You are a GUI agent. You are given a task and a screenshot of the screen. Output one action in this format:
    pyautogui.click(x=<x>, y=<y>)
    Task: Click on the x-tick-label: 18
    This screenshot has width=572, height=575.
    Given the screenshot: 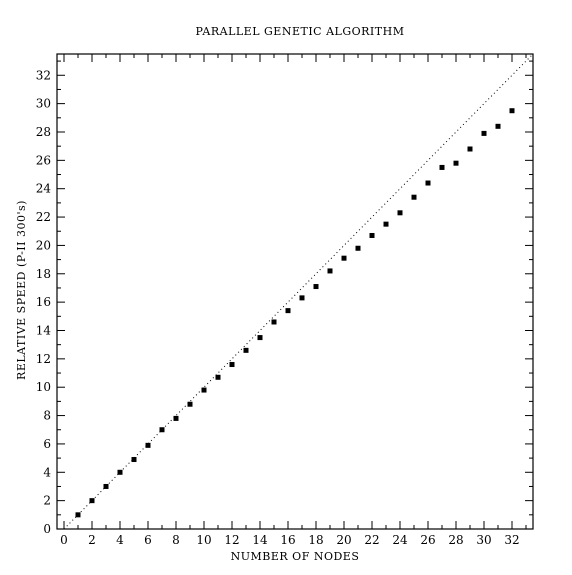 What is the action you would take?
    pyautogui.click(x=315, y=540)
    